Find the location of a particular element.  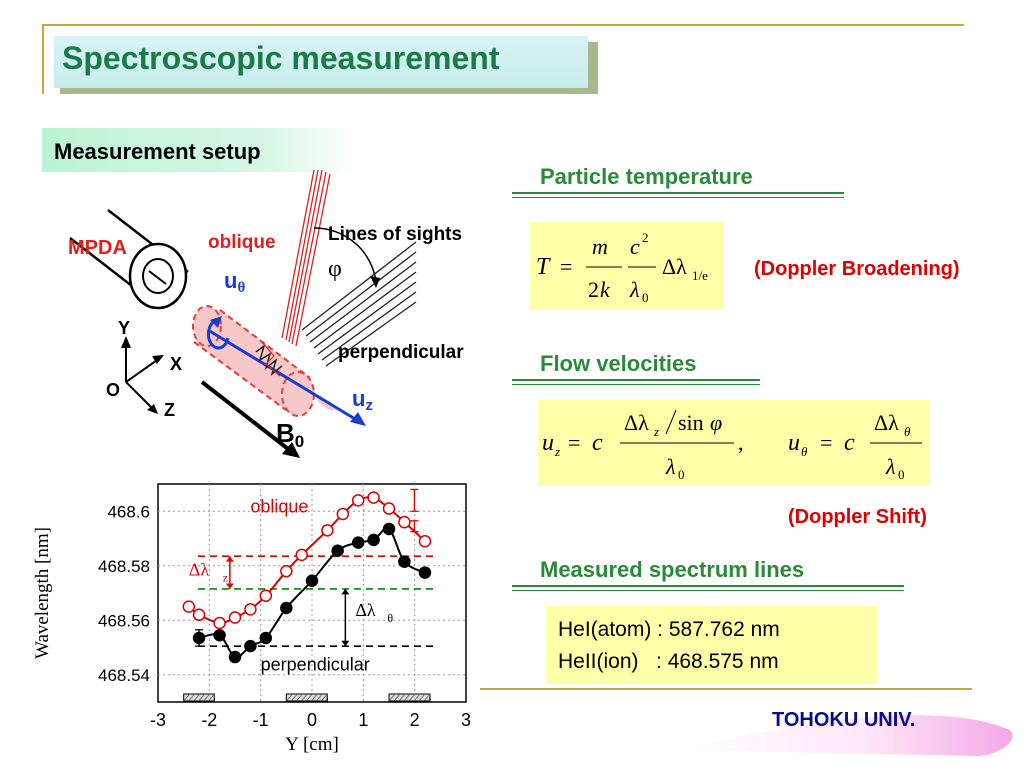

svg-text: k is located at coordinates (605, 289).